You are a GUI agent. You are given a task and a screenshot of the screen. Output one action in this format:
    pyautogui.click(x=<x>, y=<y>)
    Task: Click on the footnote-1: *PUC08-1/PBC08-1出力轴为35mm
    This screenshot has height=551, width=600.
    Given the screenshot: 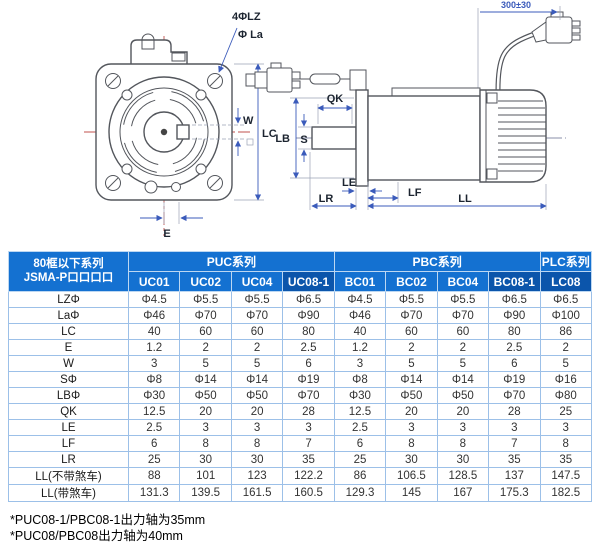 What is the action you would take?
    pyautogui.click(x=108, y=520)
    